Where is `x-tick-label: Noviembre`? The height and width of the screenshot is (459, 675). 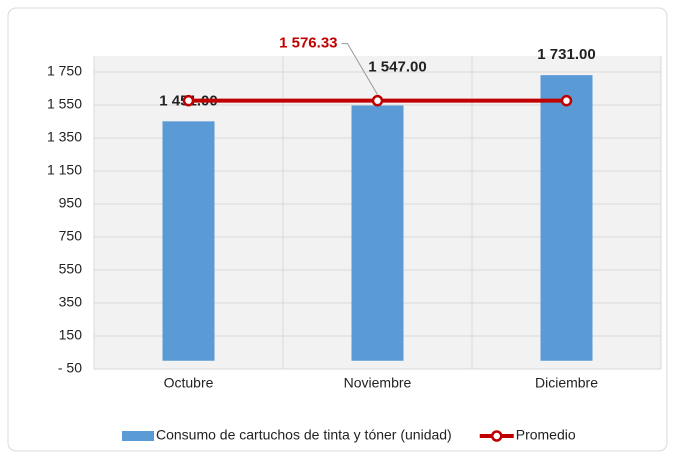 x-tick-label: Noviembre is located at coordinates (378, 383).